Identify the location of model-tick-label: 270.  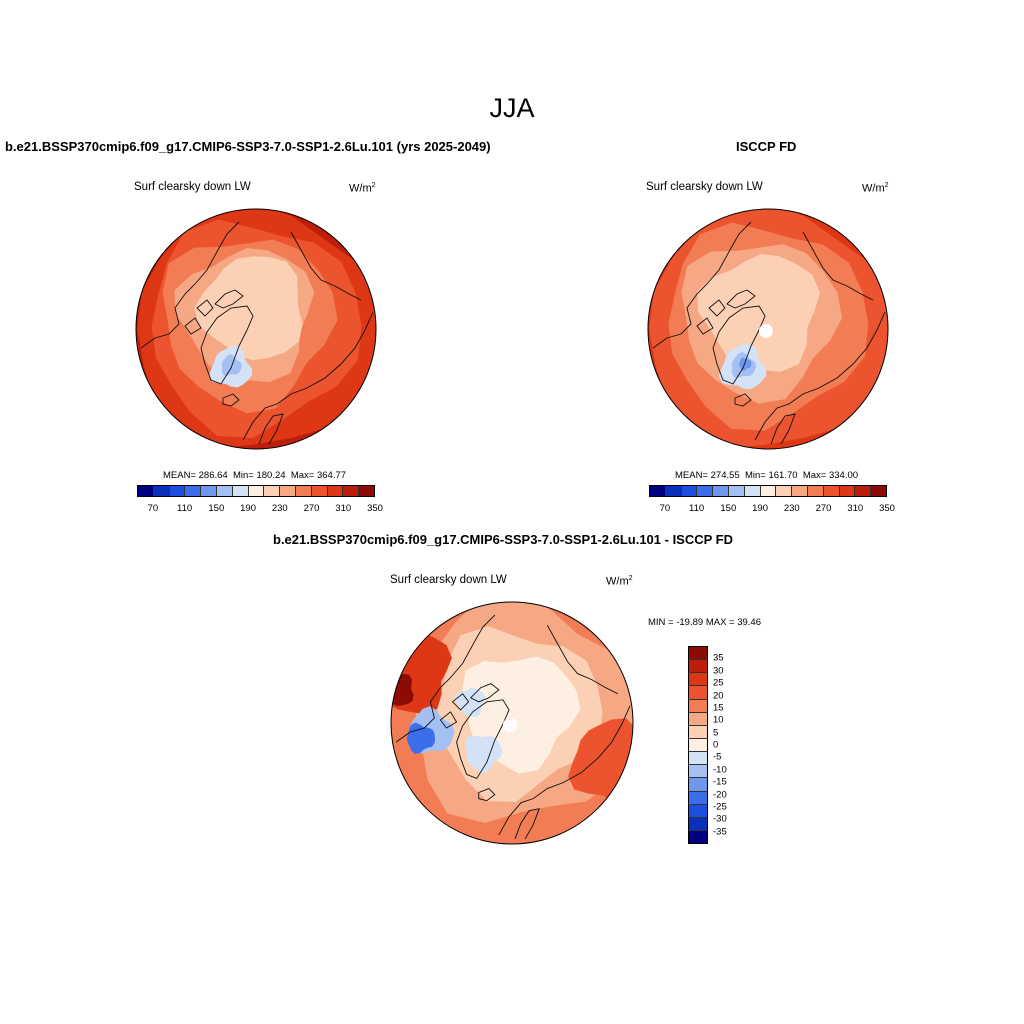
(311, 508).